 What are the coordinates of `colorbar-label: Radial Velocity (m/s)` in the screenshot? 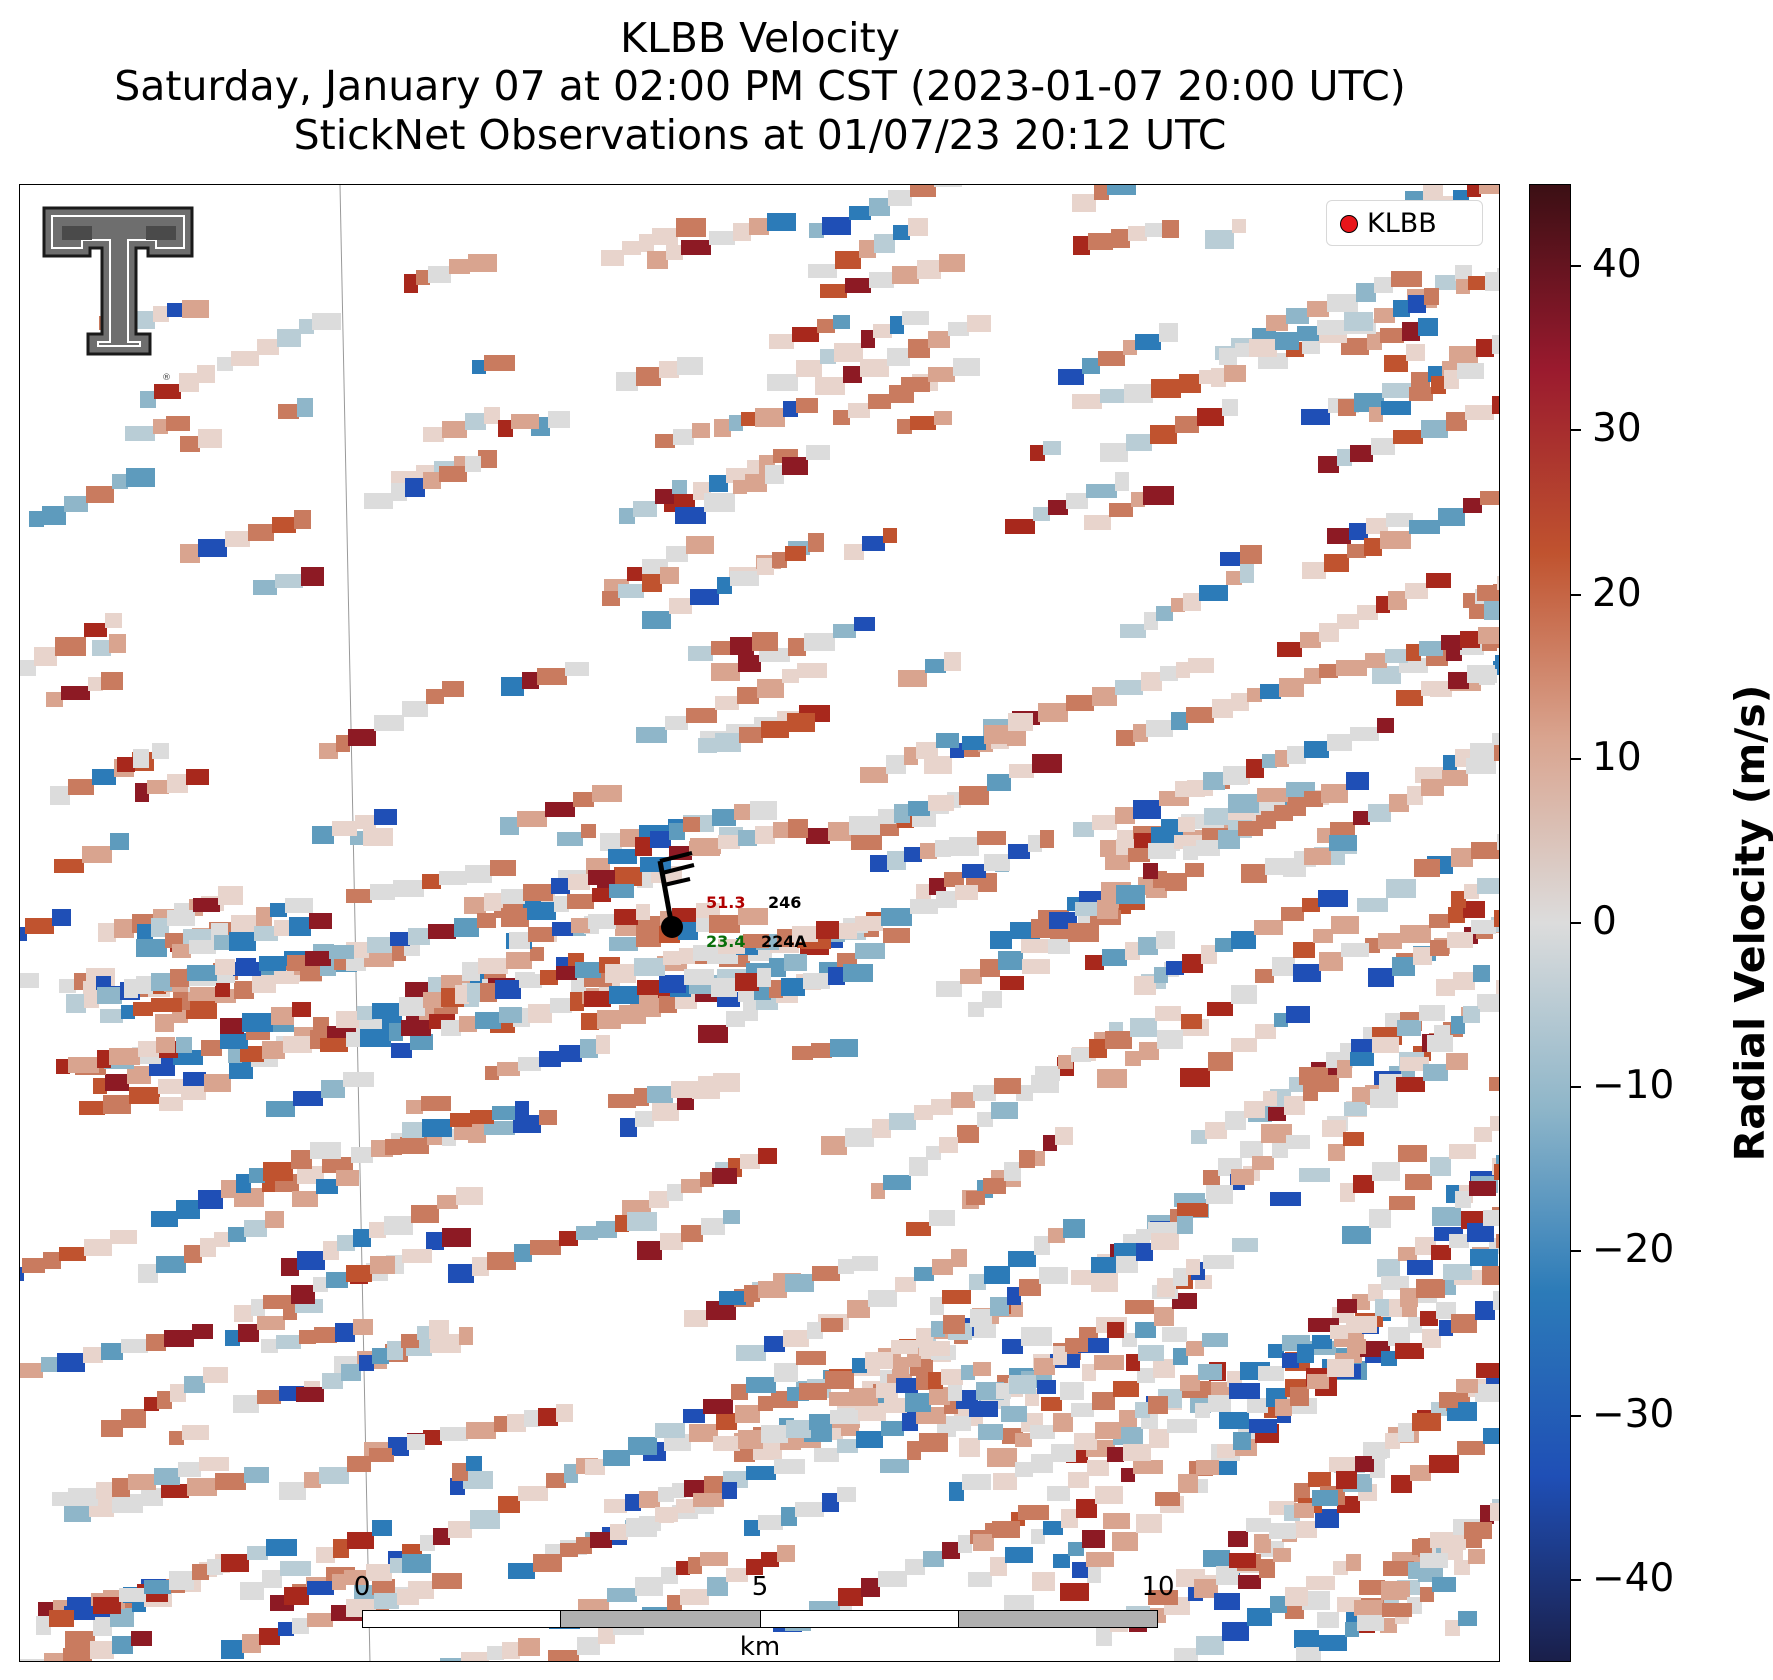 It's located at (1749, 923).